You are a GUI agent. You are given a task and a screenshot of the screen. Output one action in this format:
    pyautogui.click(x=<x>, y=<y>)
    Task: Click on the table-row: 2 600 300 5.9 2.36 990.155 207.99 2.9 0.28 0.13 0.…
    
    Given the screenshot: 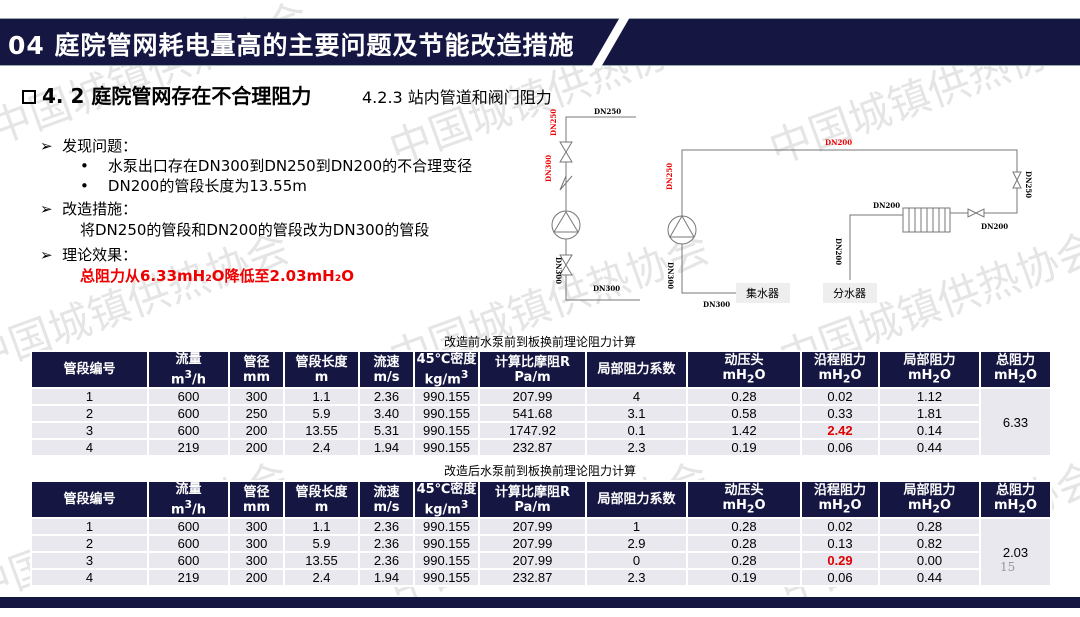 What is the action you would take?
    pyautogui.click(x=540, y=544)
    